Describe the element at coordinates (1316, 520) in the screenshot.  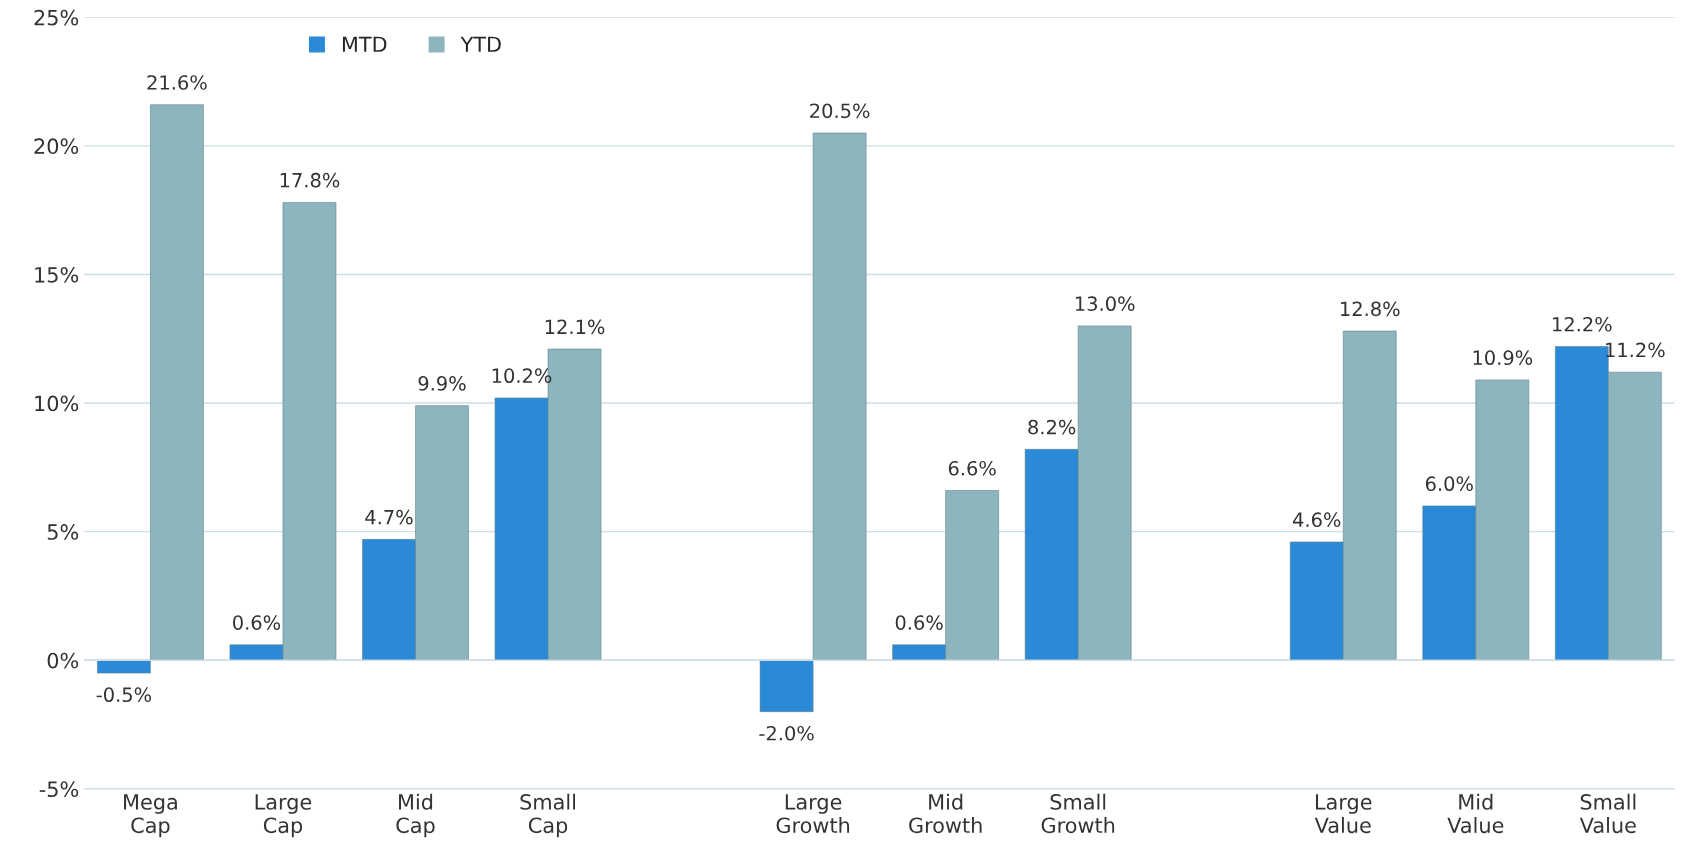
I see `data-label: 4.6%` at that location.